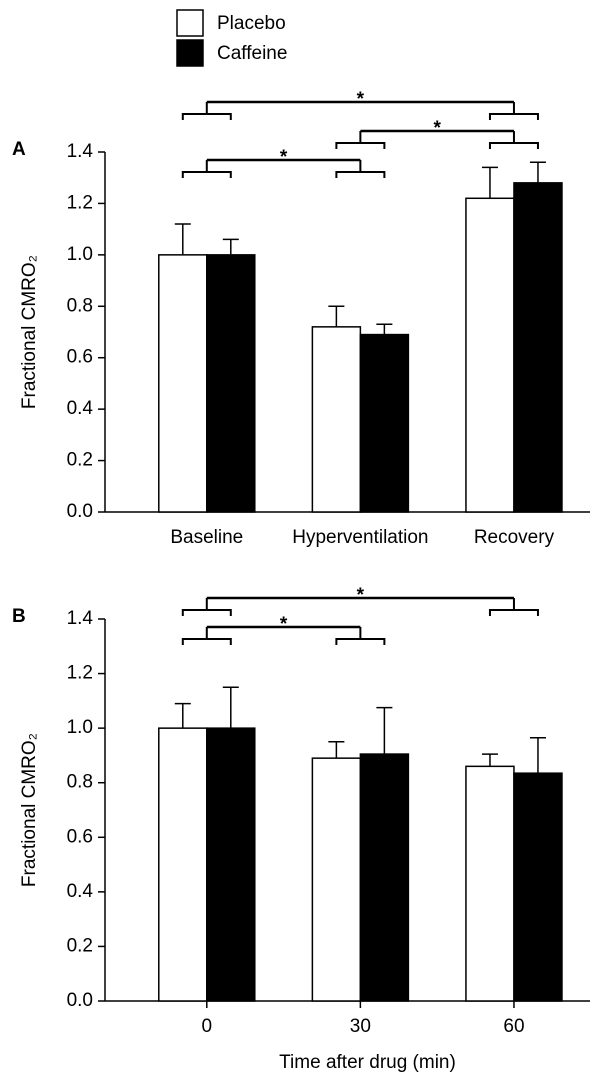 This screenshot has width=607, height=1080. I want to click on x-tick-label: Recovery, so click(514, 537).